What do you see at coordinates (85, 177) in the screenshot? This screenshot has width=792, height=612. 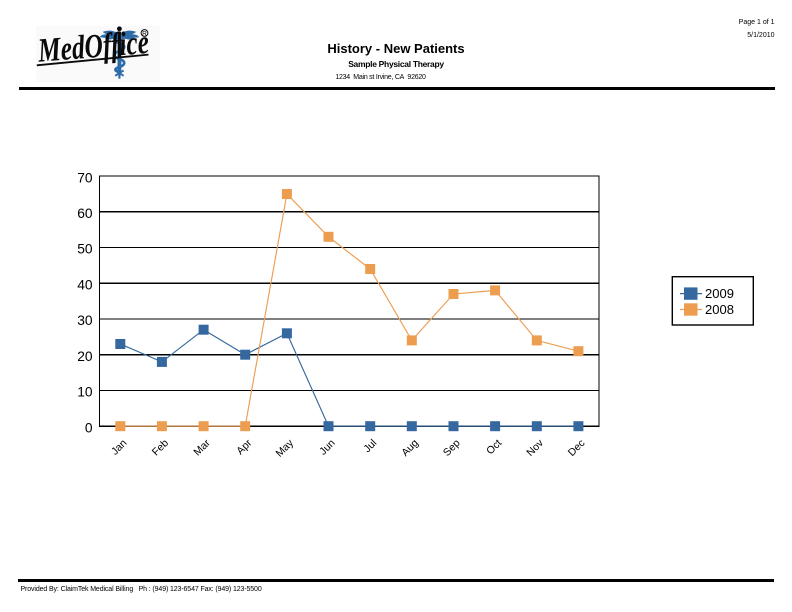 I see `svg-text: 70` at bounding box center [85, 177].